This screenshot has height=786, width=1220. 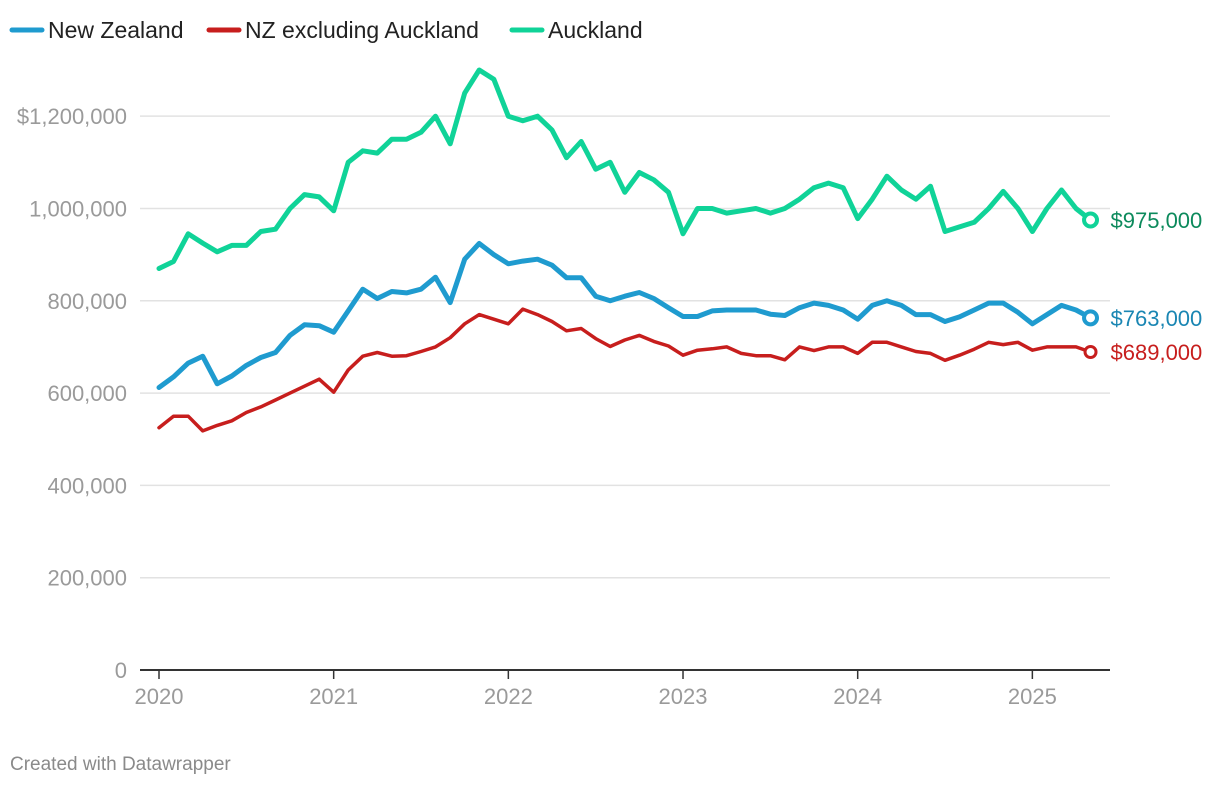 I want to click on y-tick-label: 1,000,000, so click(x=78, y=208).